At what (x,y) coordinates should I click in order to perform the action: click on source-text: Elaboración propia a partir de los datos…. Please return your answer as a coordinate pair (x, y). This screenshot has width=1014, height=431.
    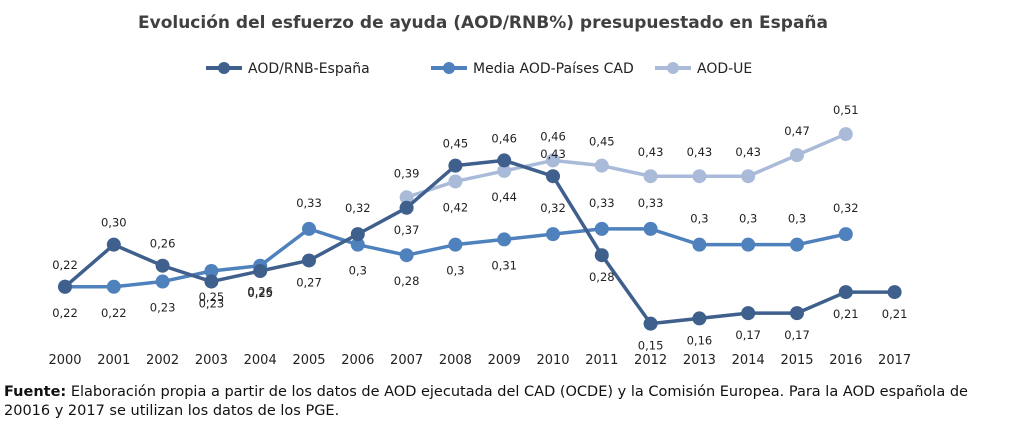
    Looking at the image, I should click on (486, 401).